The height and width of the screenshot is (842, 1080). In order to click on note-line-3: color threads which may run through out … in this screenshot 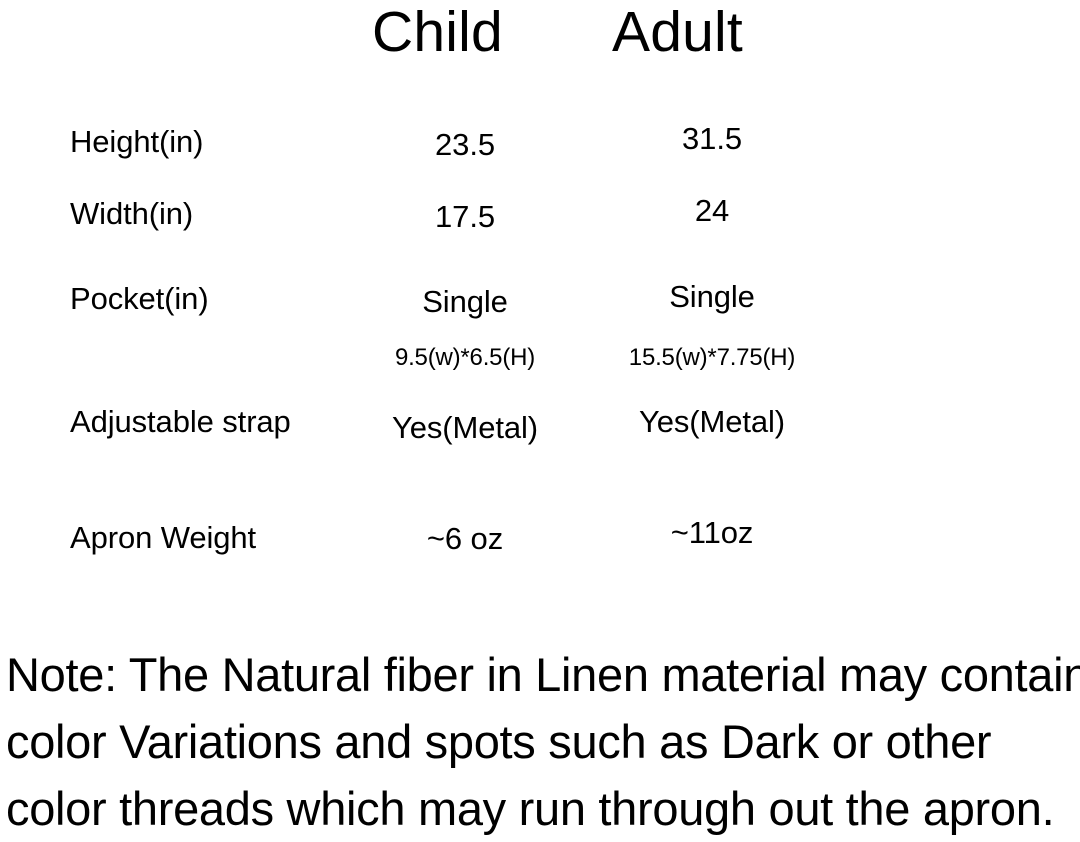, I will do `click(530, 808)`.